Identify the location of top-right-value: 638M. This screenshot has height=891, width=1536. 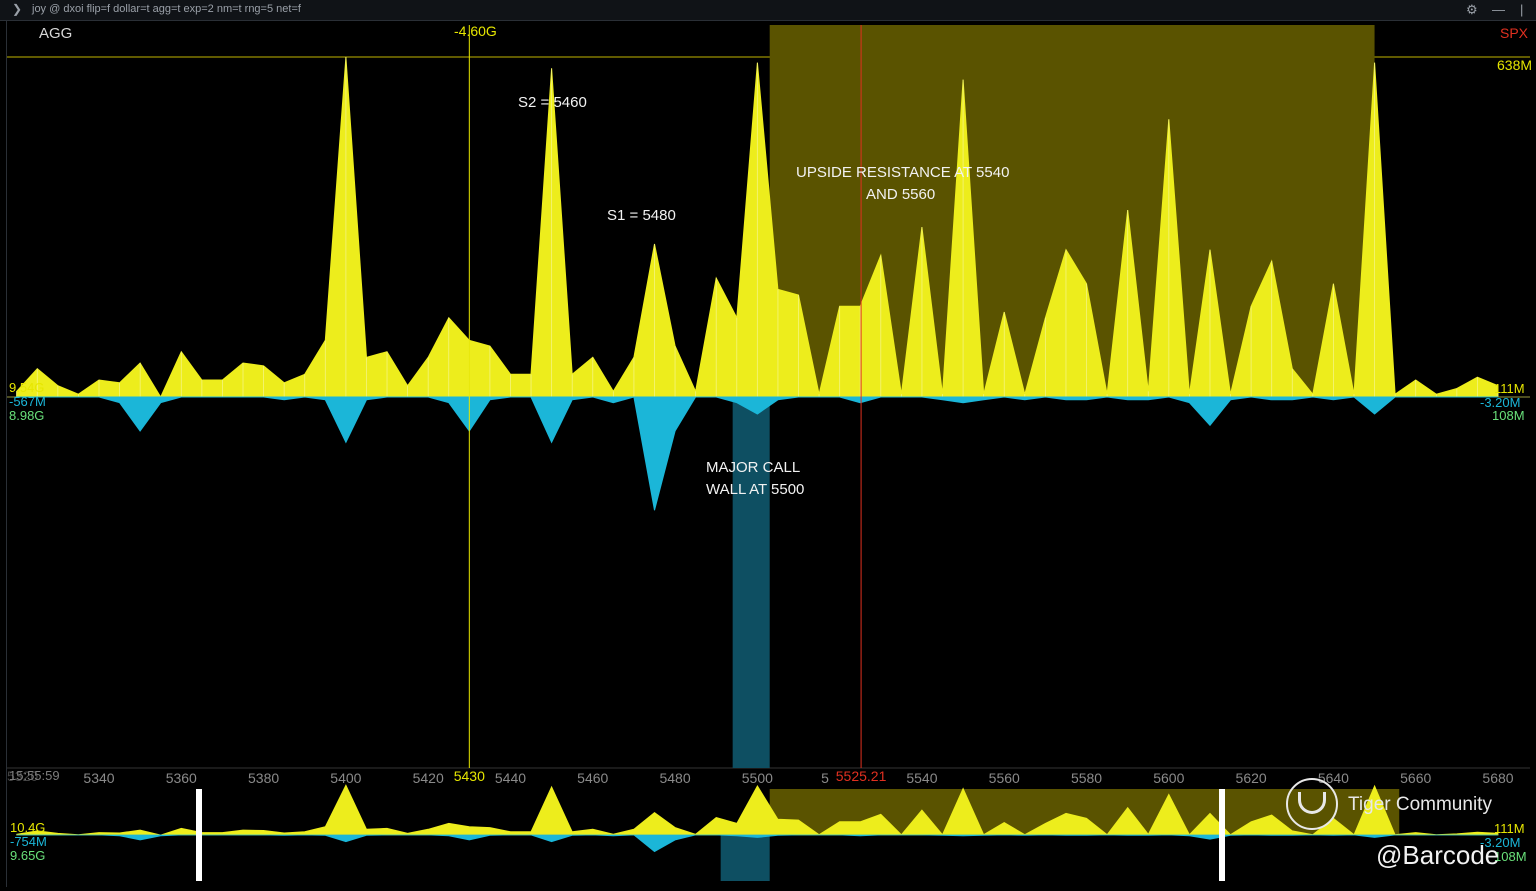
(1514, 65).